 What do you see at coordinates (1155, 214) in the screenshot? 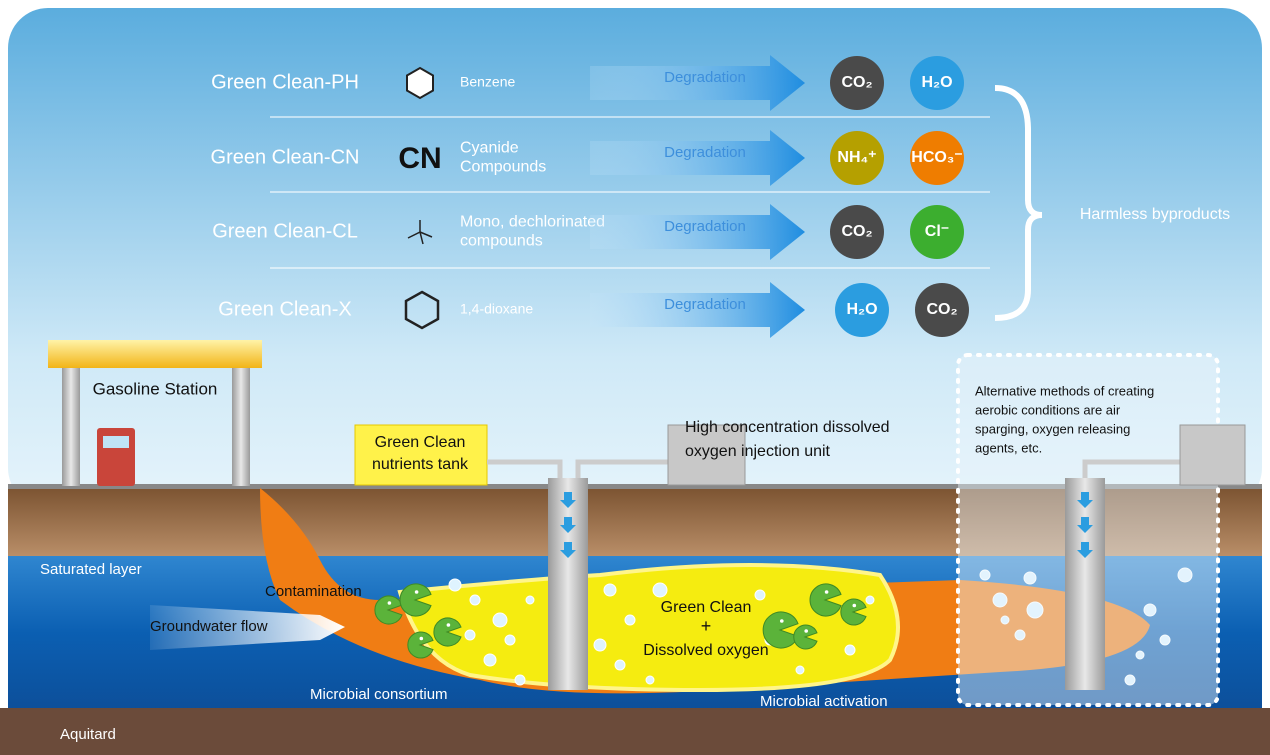
I see `summary: Harmless byproducts` at bounding box center [1155, 214].